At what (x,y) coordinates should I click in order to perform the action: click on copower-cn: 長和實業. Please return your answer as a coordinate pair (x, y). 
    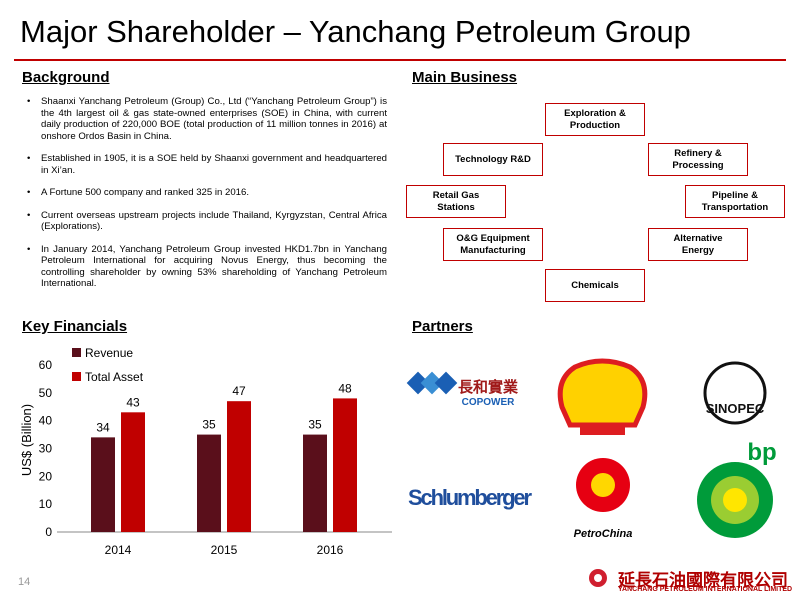
    Looking at the image, I should click on (488, 387).